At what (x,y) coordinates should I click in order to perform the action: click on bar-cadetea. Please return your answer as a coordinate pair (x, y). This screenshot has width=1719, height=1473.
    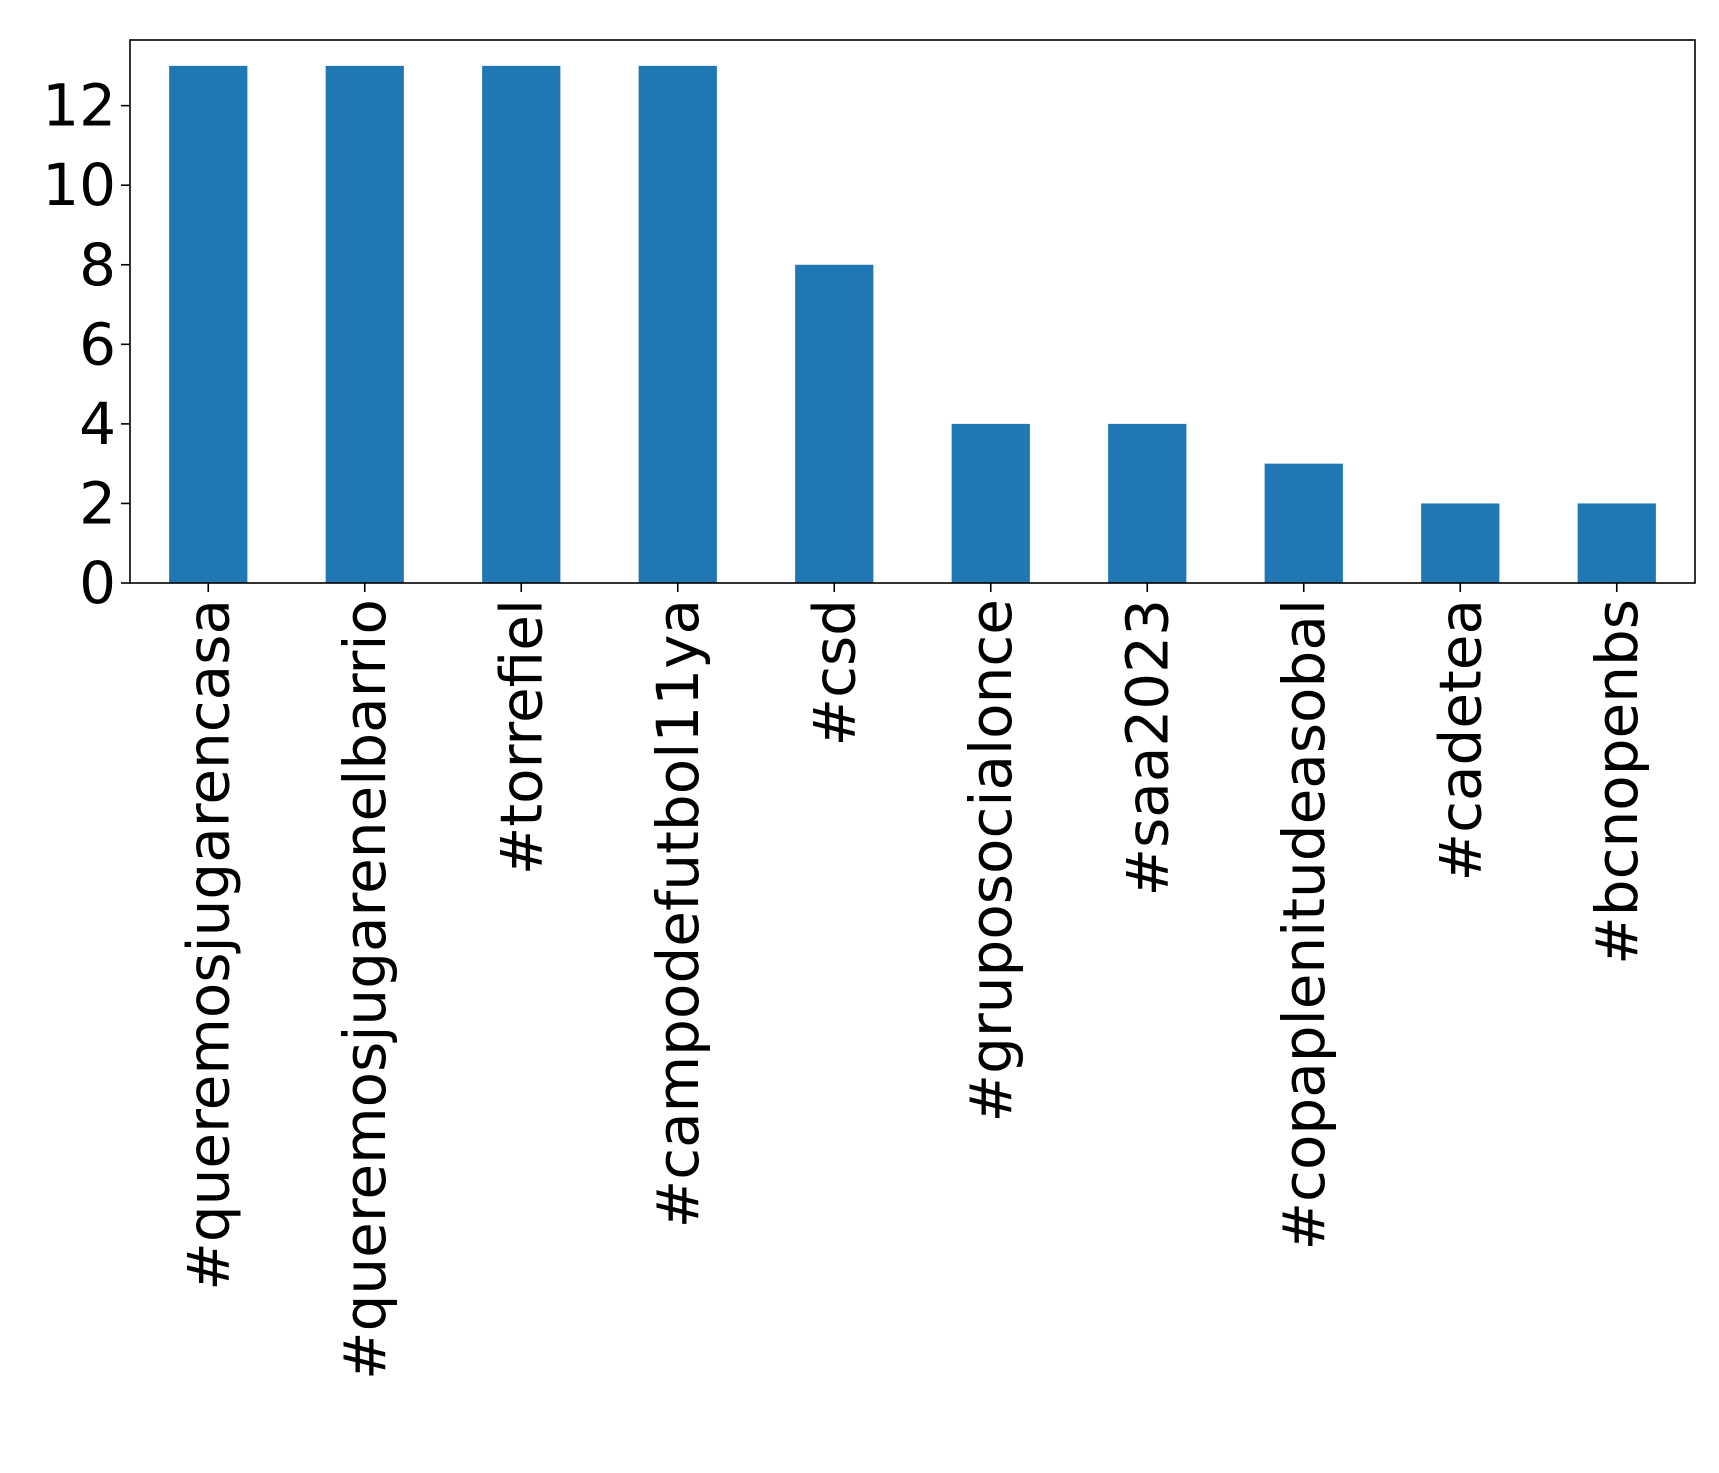
    Looking at the image, I should click on (1460, 543).